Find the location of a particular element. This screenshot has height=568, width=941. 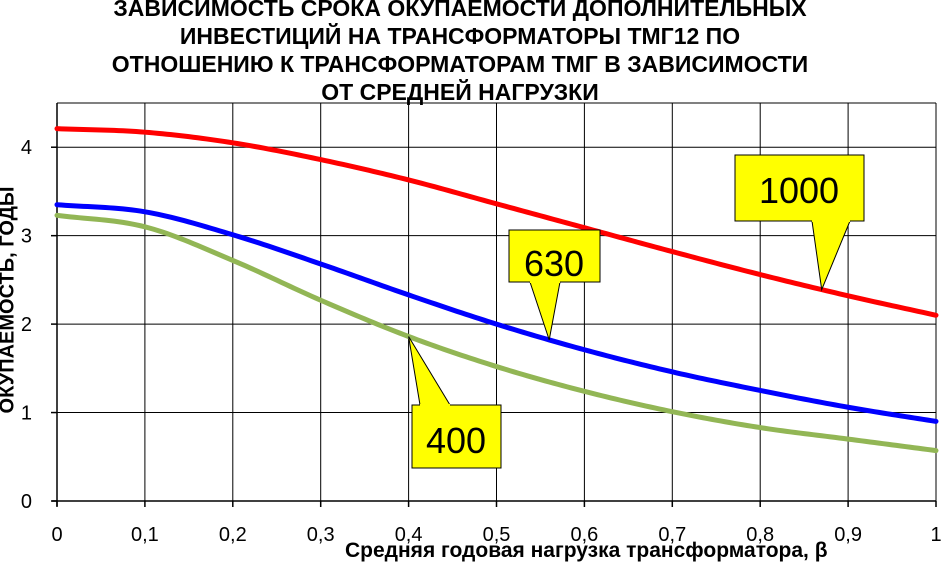

callout-400: 400 is located at coordinates (455, 402).